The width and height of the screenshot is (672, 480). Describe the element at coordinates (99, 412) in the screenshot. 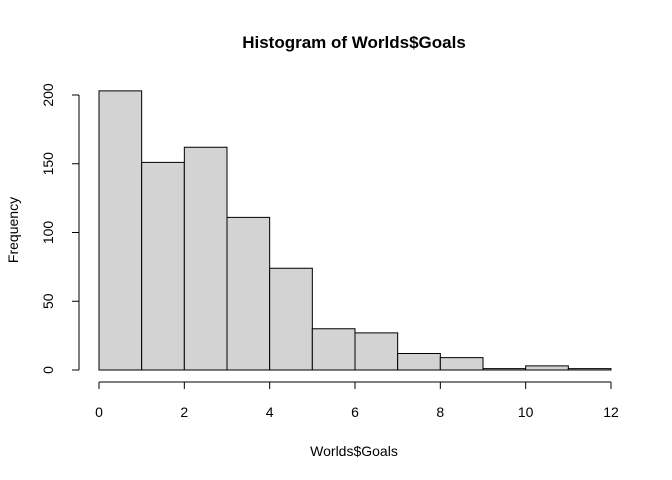

I see `x-tick-label-0: 0` at that location.